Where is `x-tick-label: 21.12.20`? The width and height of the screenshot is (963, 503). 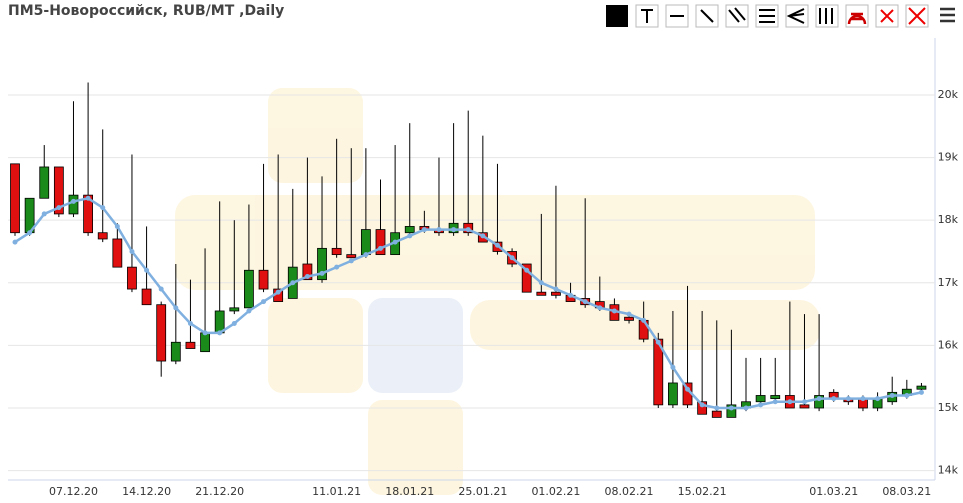 x-tick-label: 21.12.20 is located at coordinates (219, 491).